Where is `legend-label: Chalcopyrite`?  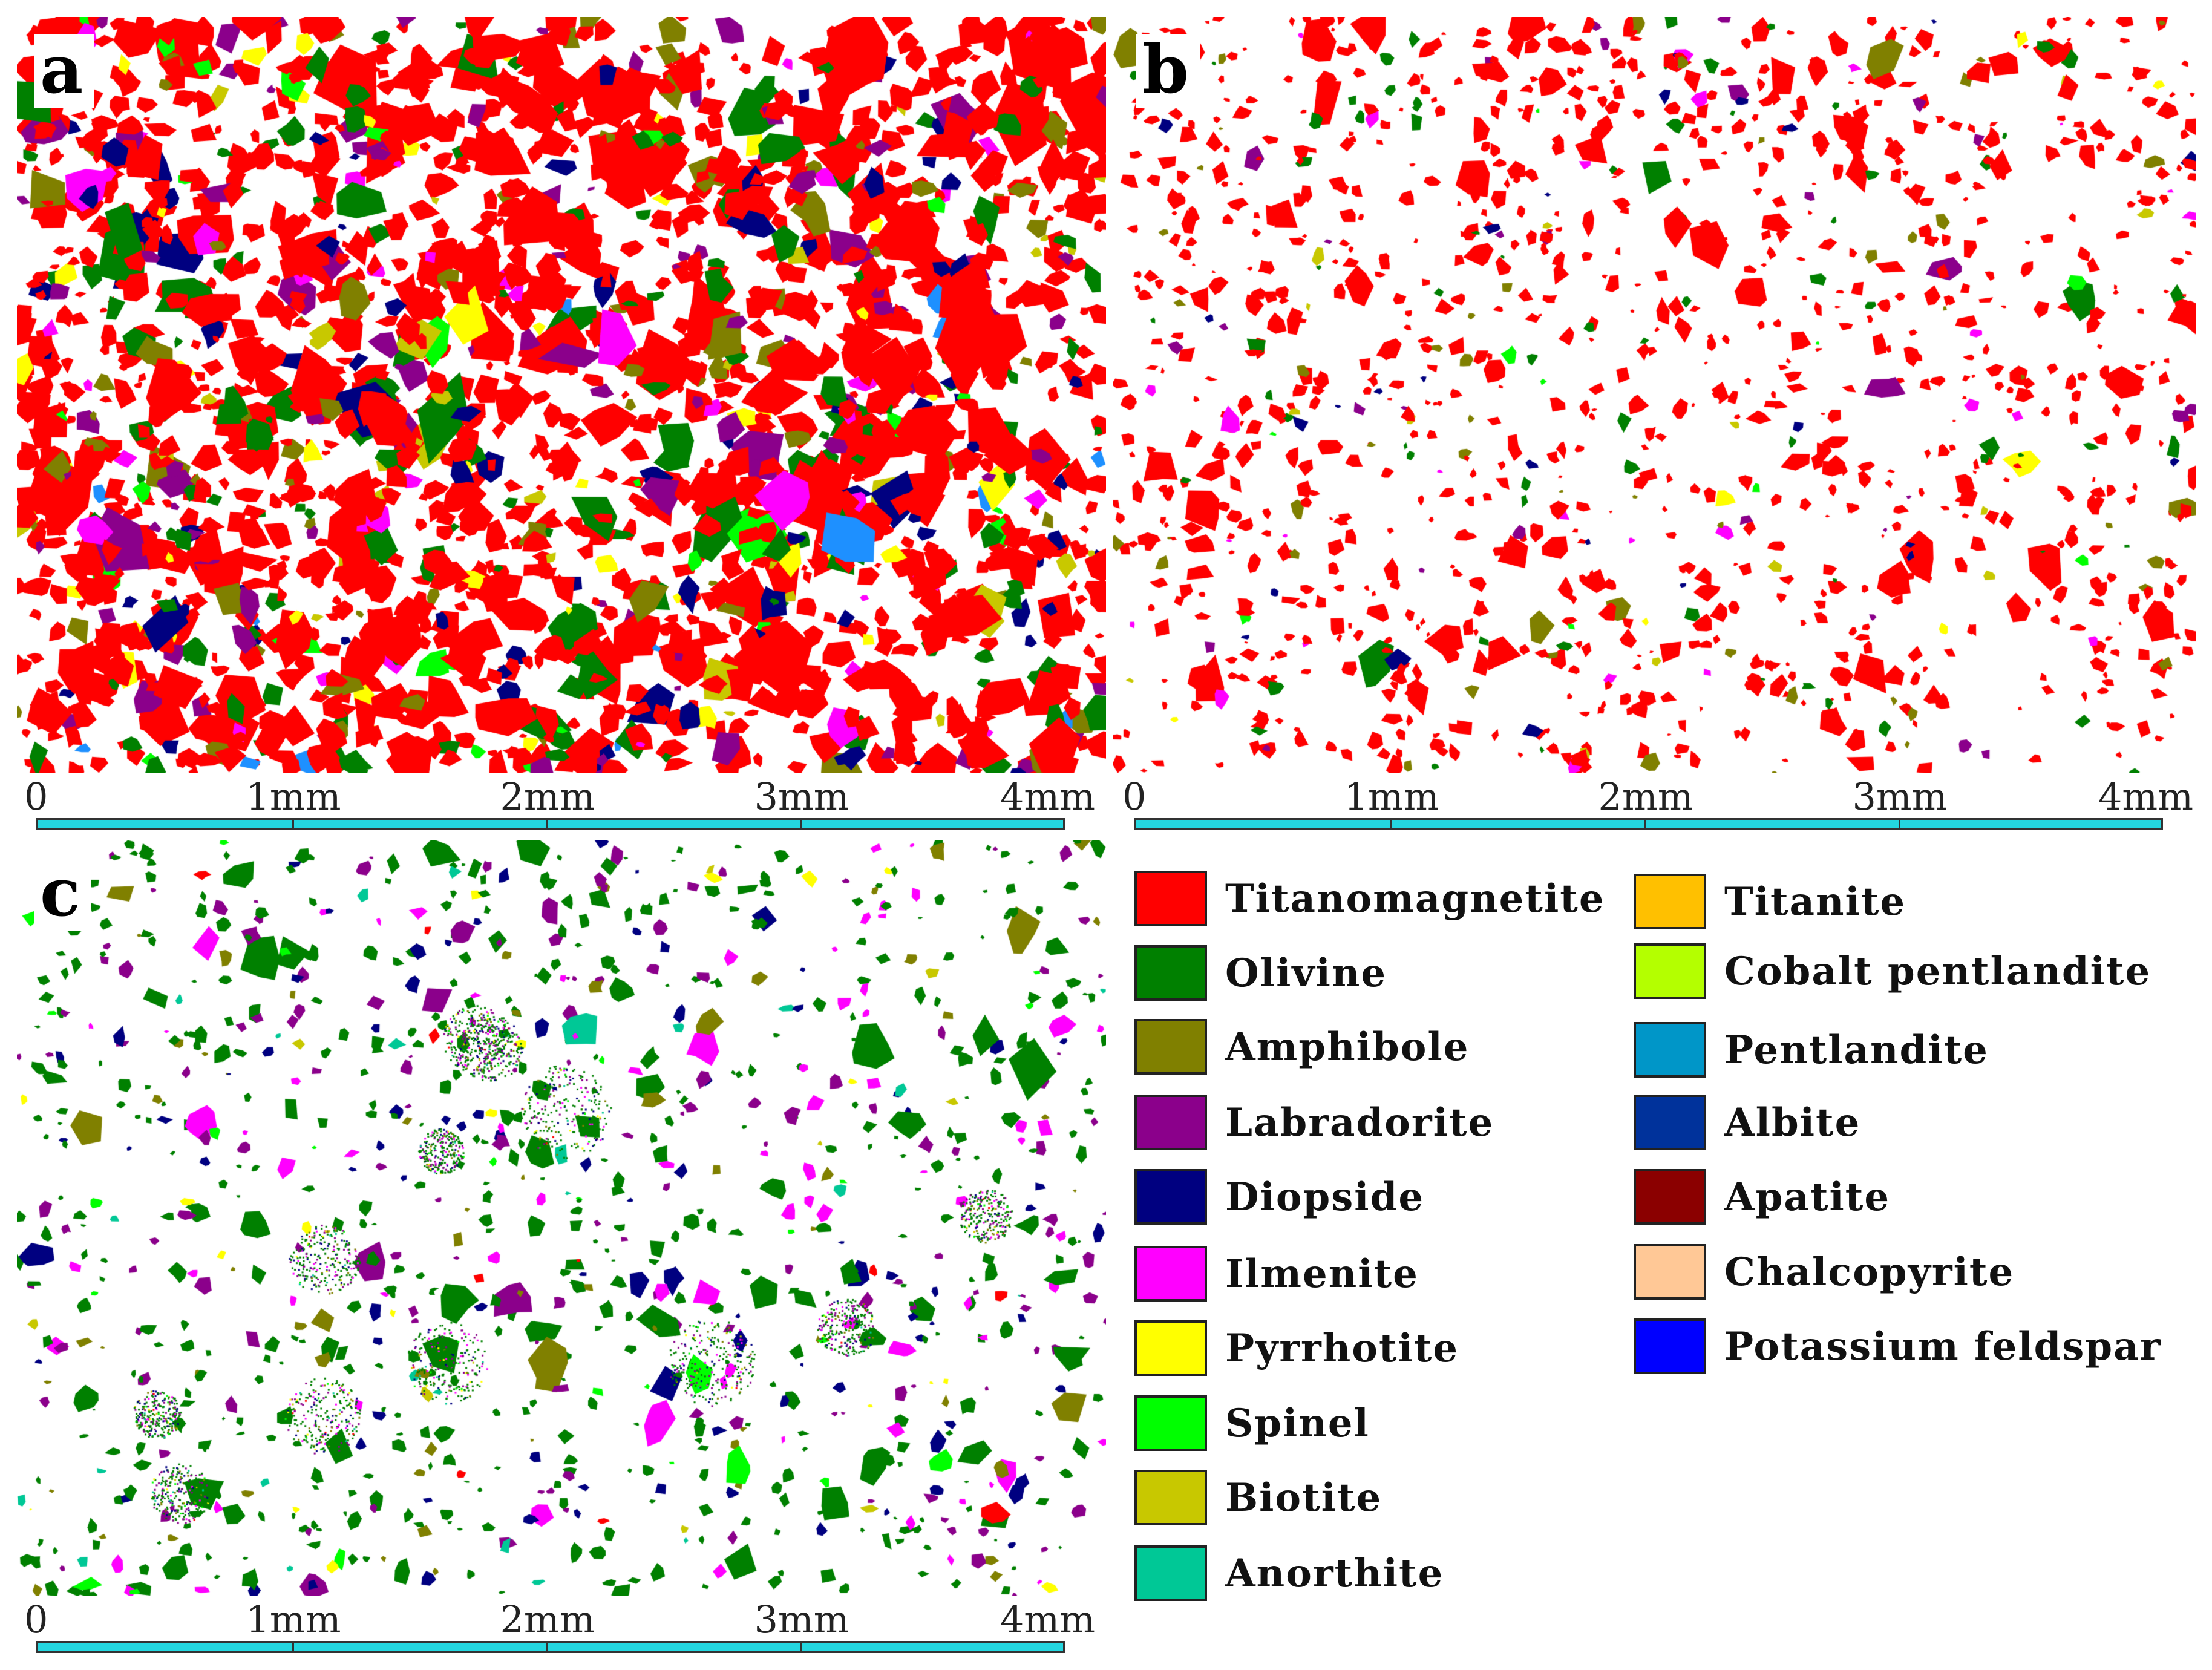 legend-label: Chalcopyrite is located at coordinates (1869, 1272).